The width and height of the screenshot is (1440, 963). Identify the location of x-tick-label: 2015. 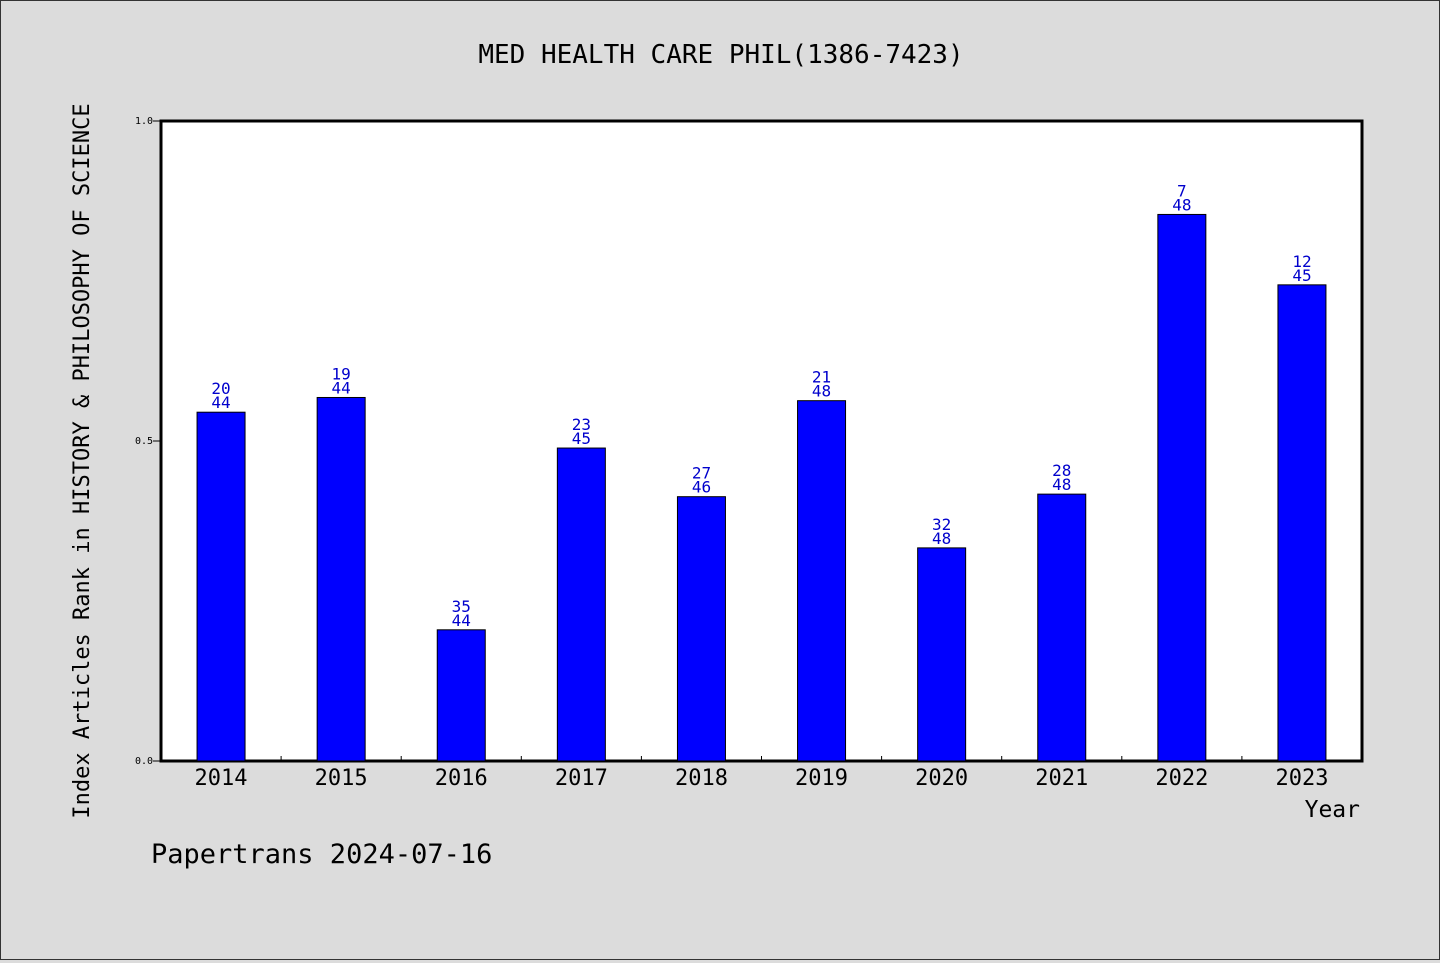
(341, 778).